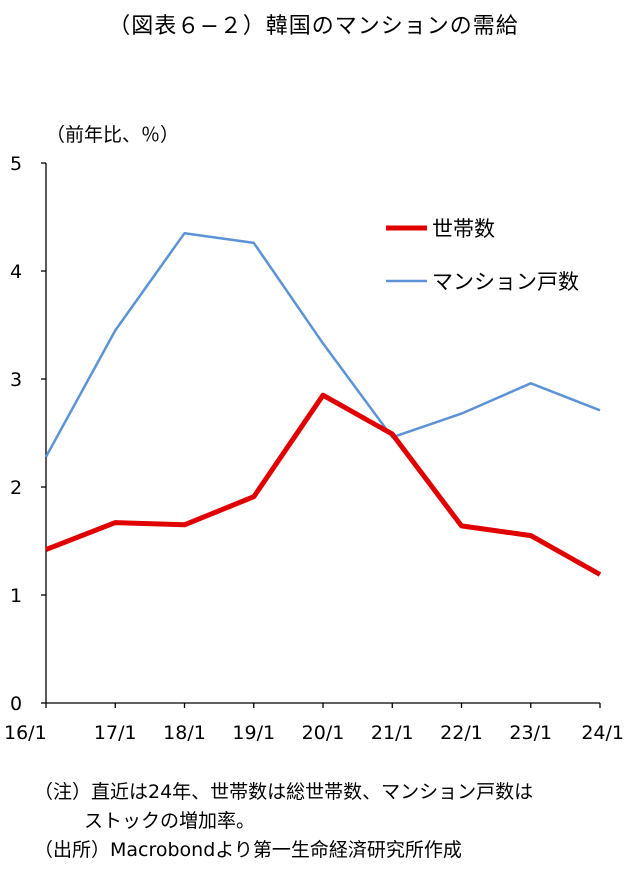 The height and width of the screenshot is (872, 627). I want to click on chart-title: （図表６−２）韓国のマンションの需給, so click(313, 26).